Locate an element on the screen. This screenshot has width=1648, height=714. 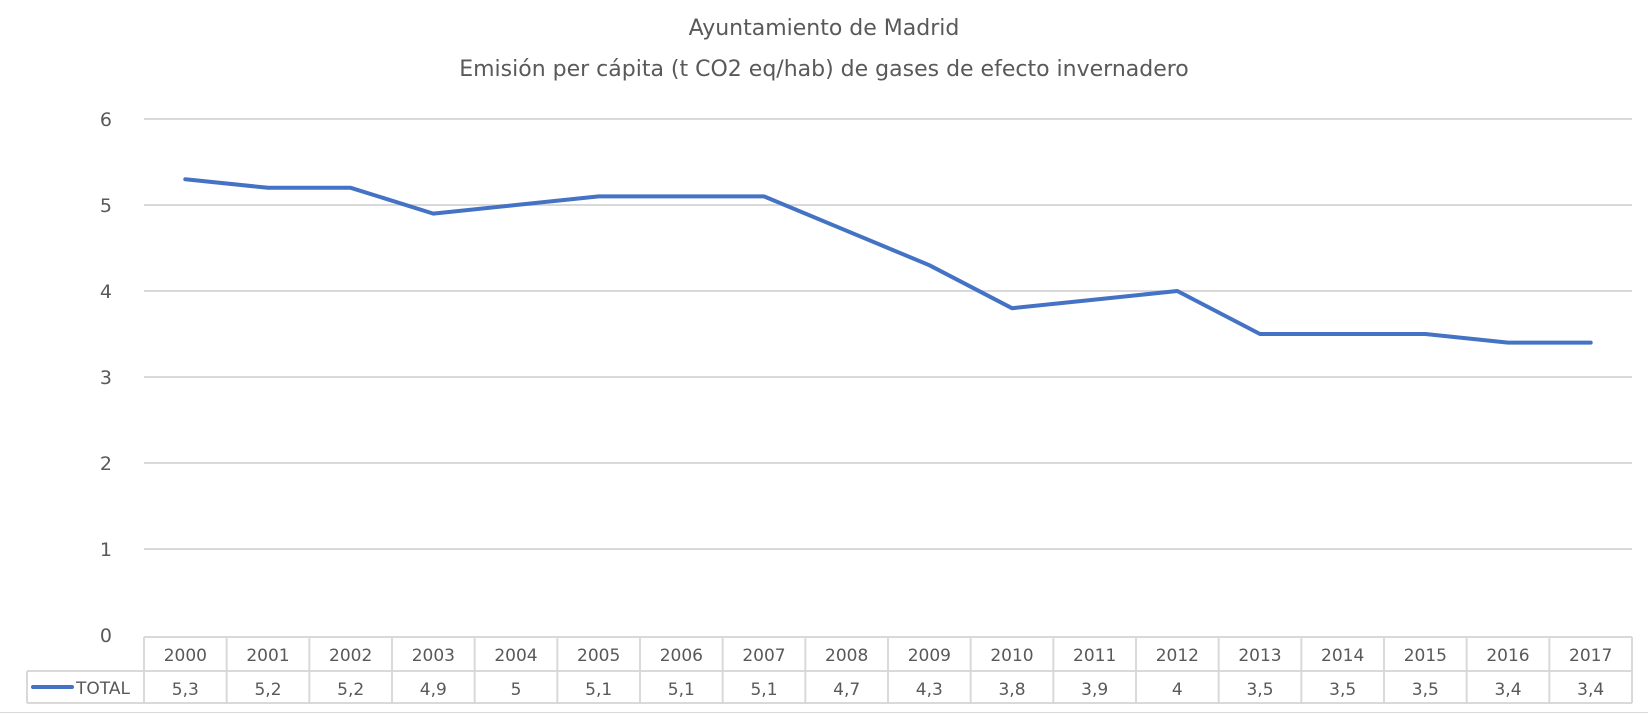
x-tick-label: 2011 is located at coordinates (1094, 656).